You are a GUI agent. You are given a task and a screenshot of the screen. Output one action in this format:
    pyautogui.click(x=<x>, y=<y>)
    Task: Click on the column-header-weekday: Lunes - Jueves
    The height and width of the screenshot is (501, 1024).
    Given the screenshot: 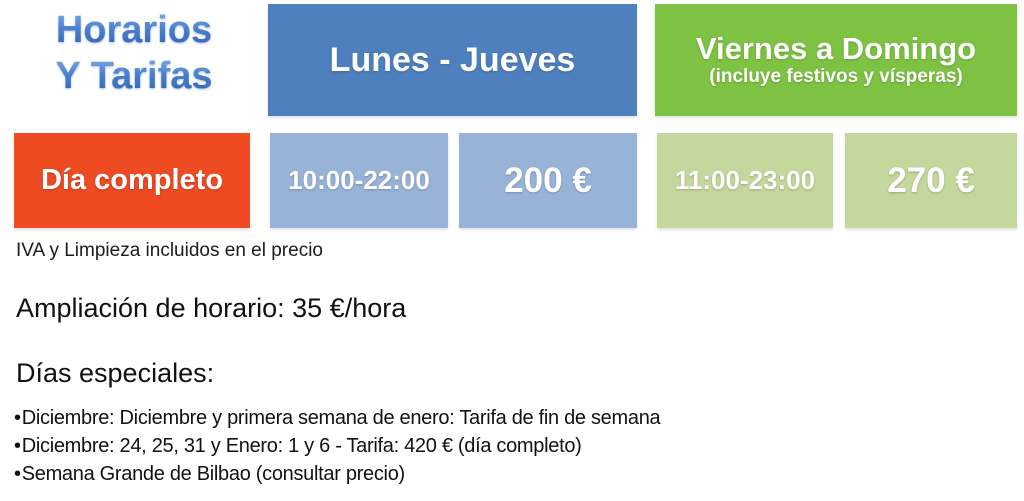 What is the action you would take?
    pyautogui.click(x=452, y=60)
    